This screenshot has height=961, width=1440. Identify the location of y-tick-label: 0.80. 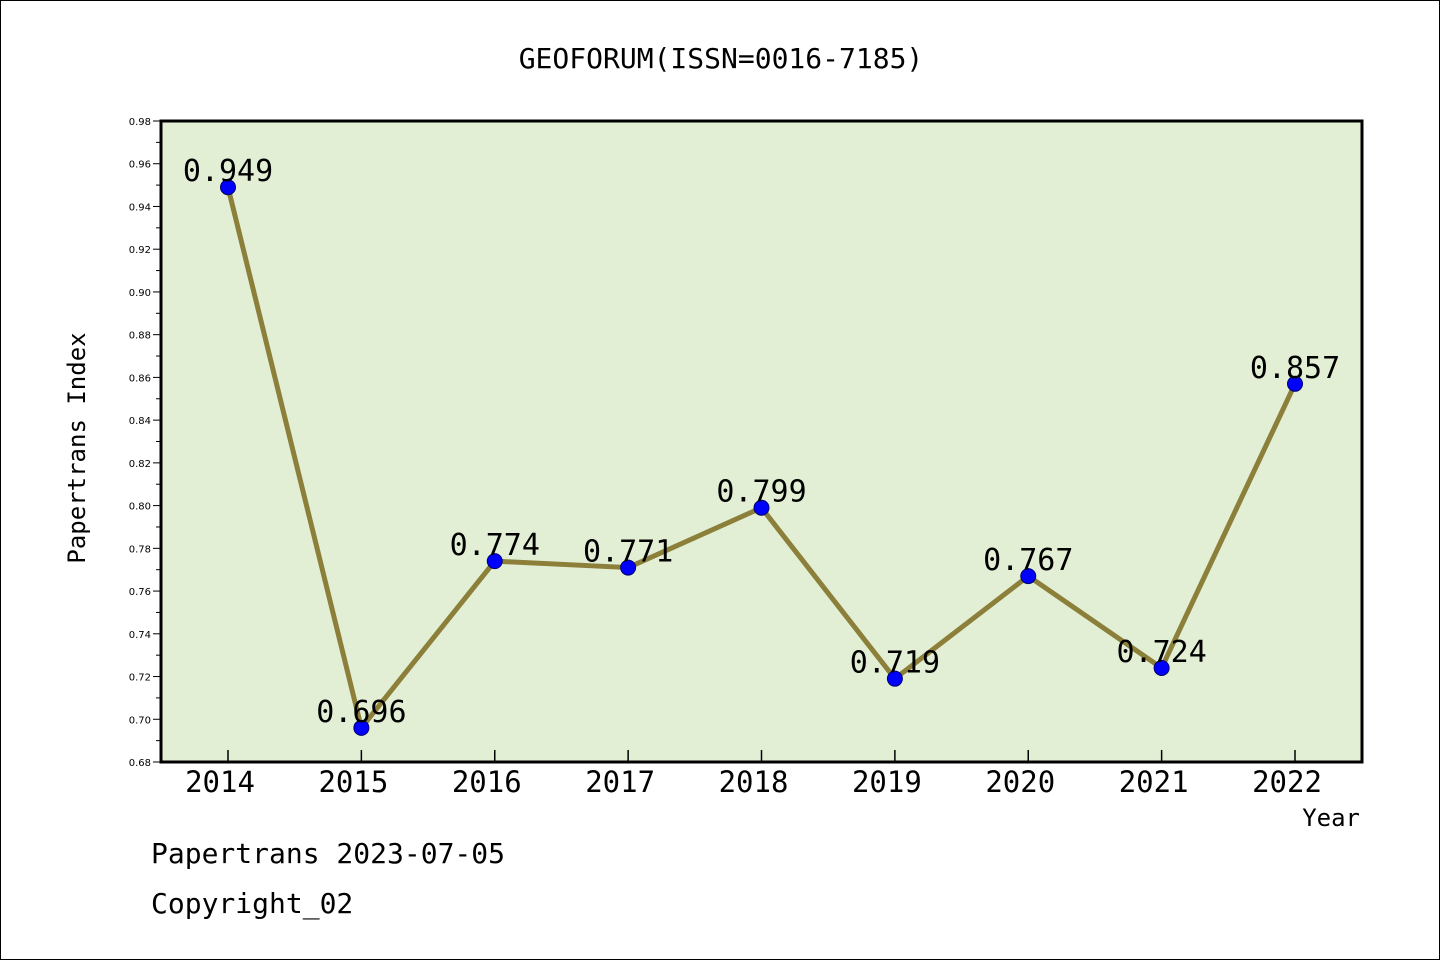
(140, 507).